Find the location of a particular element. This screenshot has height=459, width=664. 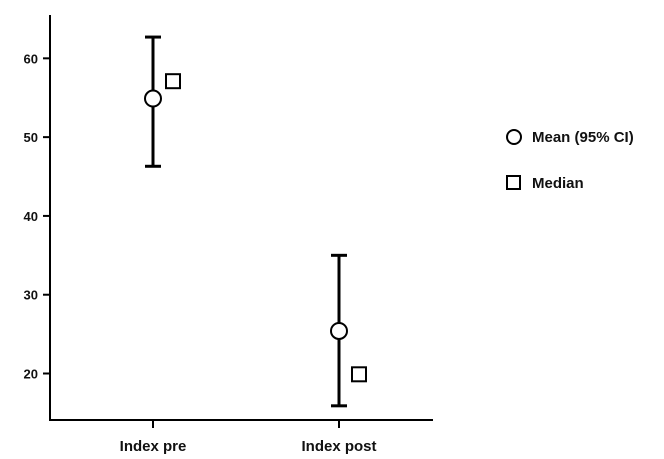

y-tick-label: 30 is located at coordinates (31, 295).